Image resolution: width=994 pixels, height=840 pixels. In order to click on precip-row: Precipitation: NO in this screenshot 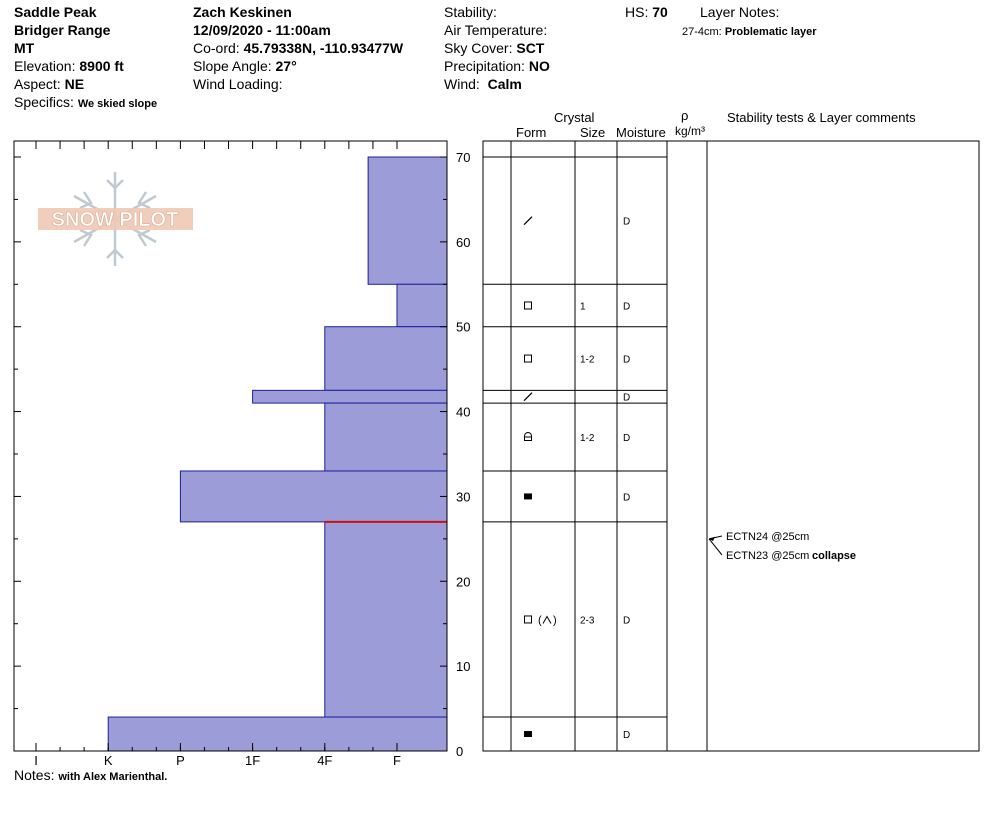, I will do `click(497, 66)`.